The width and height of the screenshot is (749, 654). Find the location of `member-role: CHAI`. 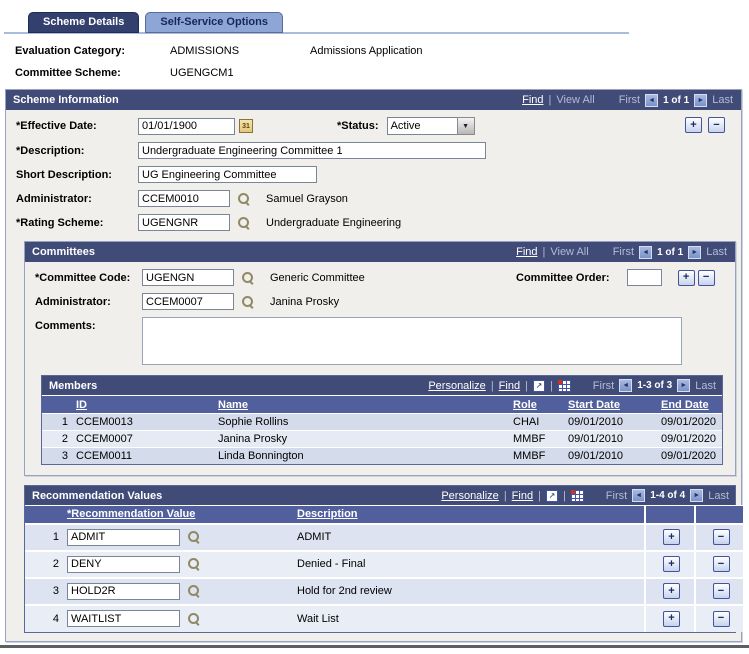

member-role: CHAI is located at coordinates (536, 422).